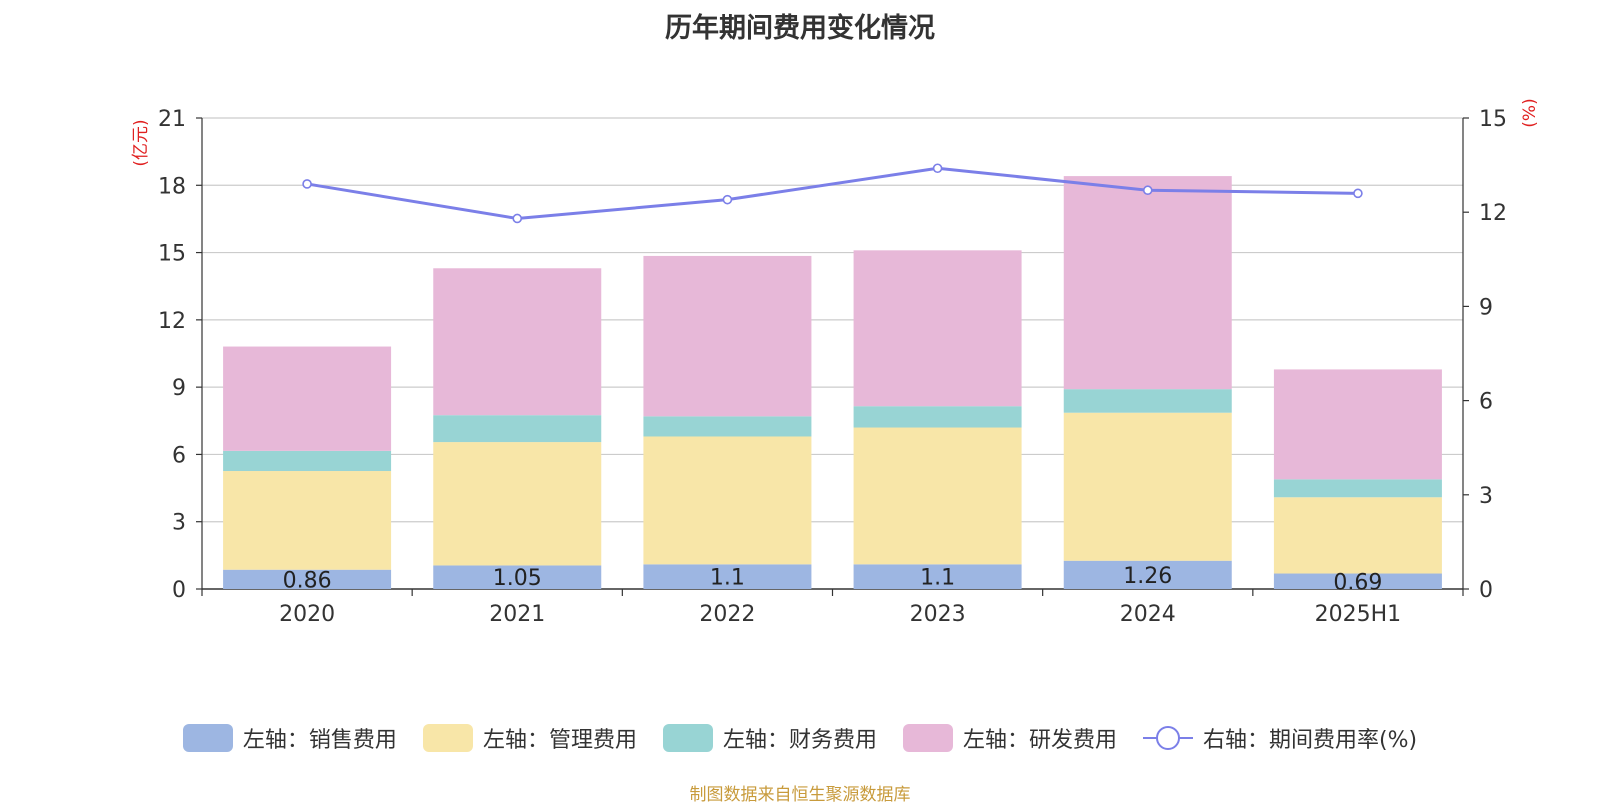 The image size is (1600, 805). I want to click on data-label-sales: 0.86, so click(307, 580).